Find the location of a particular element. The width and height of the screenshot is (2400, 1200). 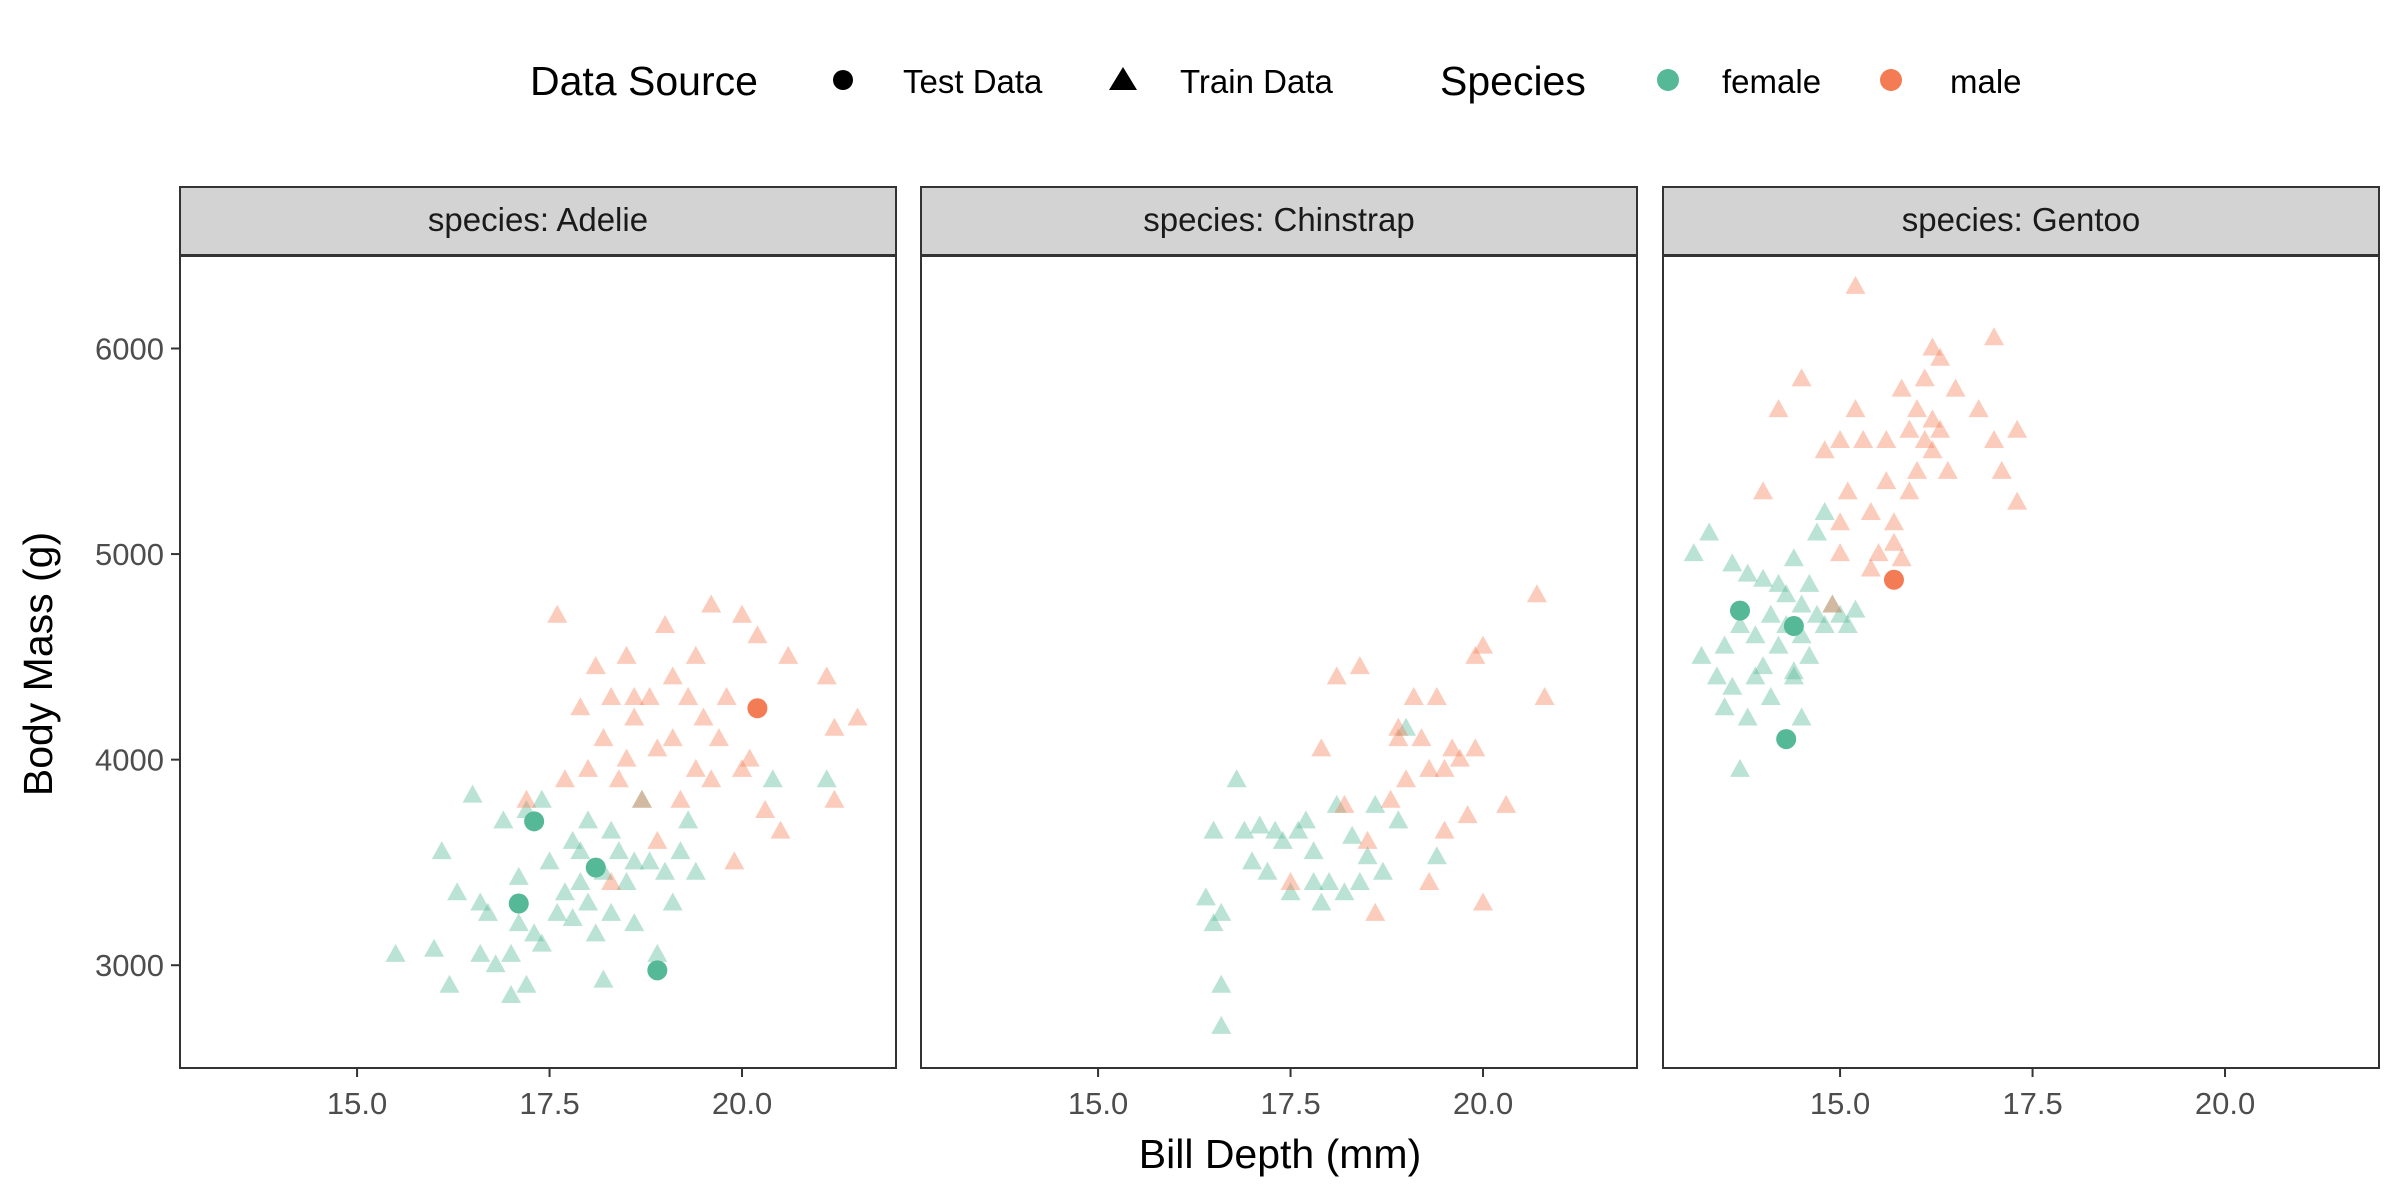

data-points-chinstrap is located at coordinates (1375, 809).